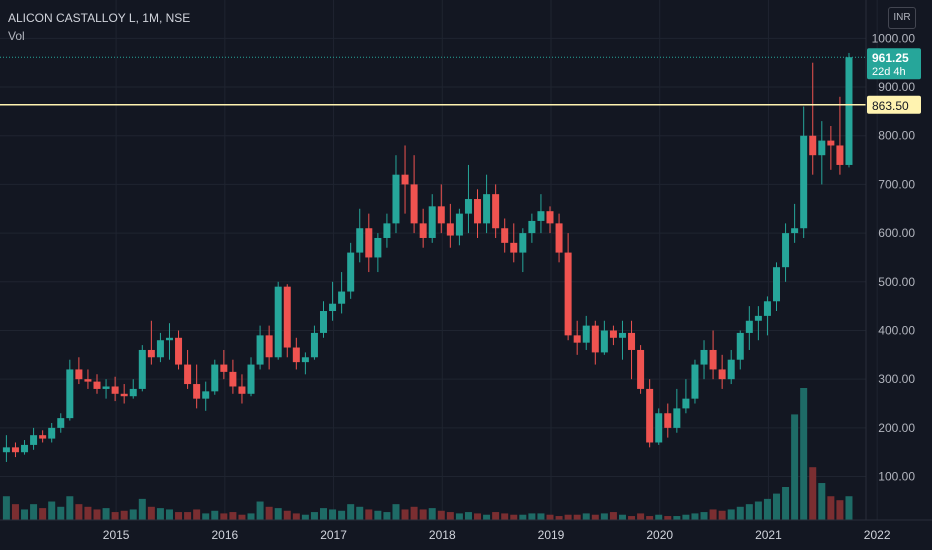 The image size is (932, 550). Describe the element at coordinates (16, 36) in the screenshot. I see `volume-indicator-label: Vol` at that location.